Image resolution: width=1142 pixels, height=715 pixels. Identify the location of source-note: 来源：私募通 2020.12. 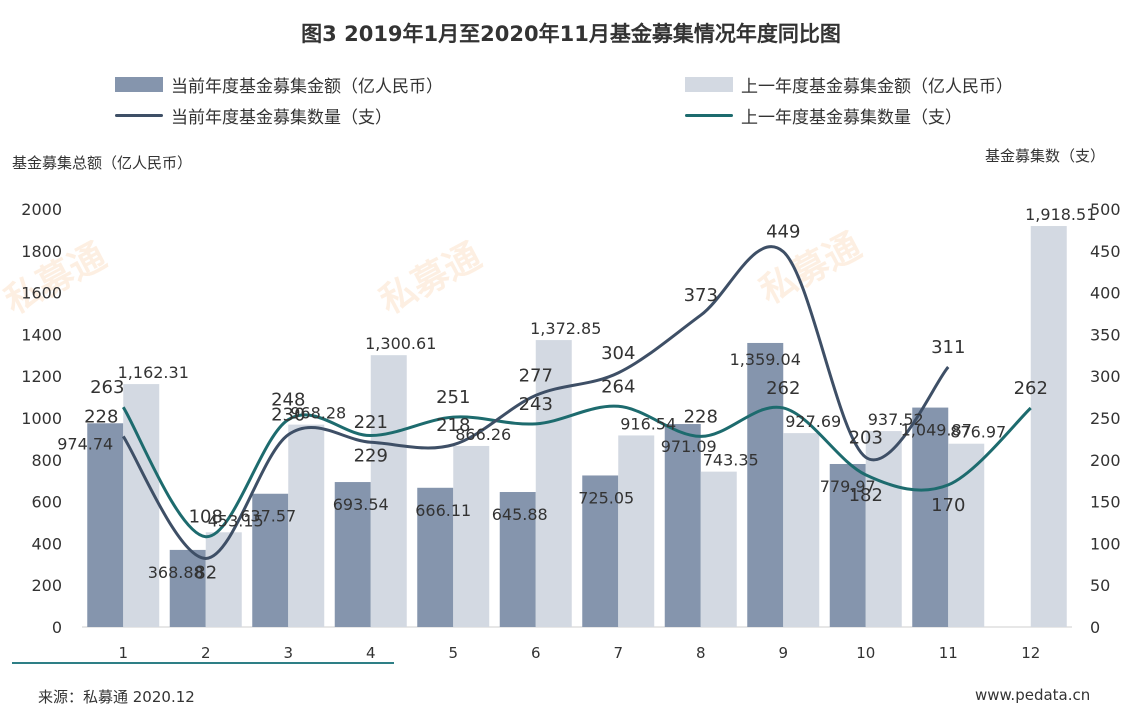
(116, 697).